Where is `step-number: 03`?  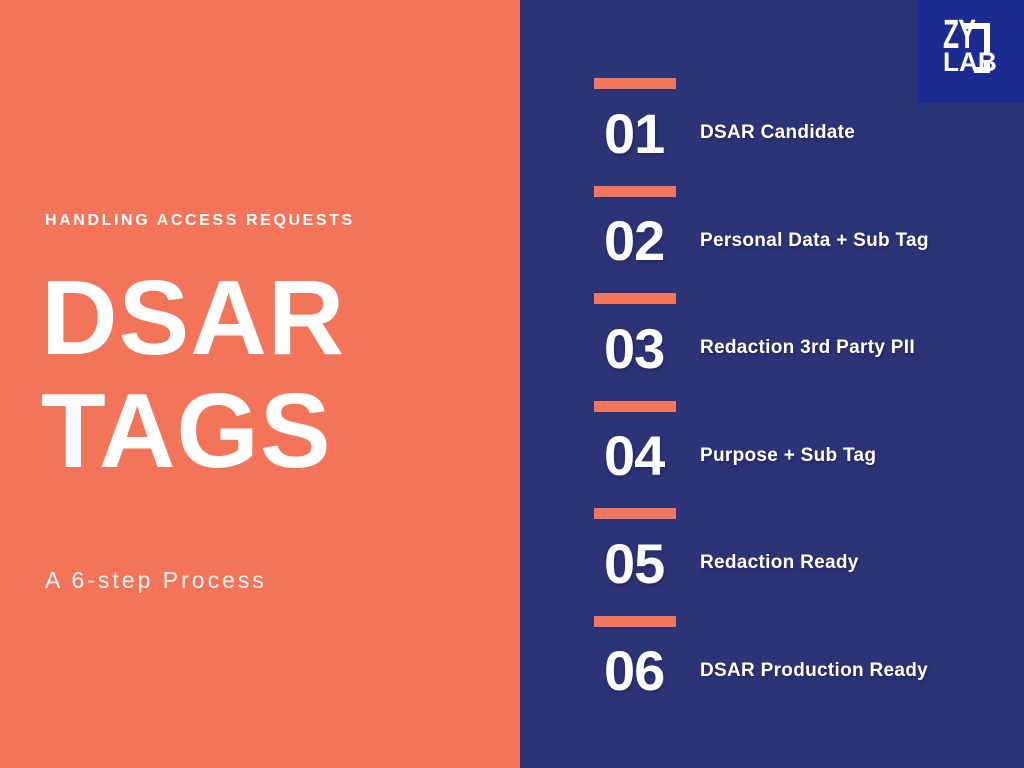
step-number: 03 is located at coordinates (634, 348).